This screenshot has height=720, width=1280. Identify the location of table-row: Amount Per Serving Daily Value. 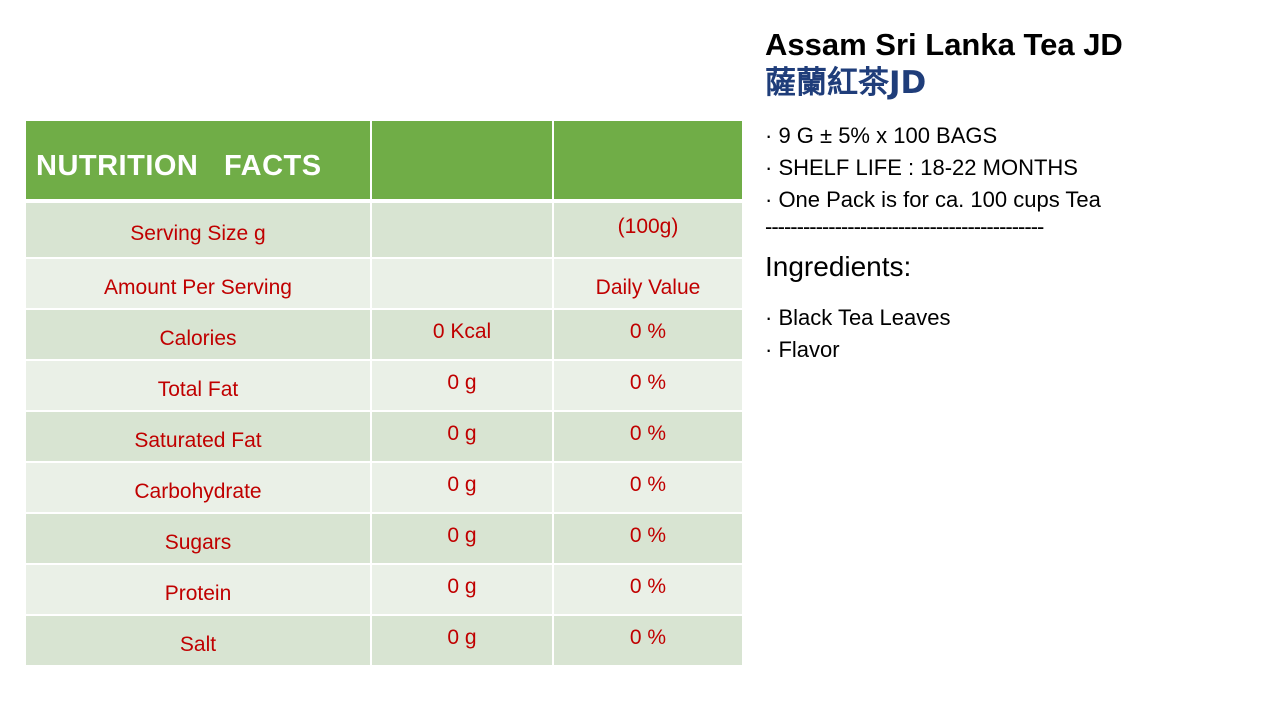
(384, 283).